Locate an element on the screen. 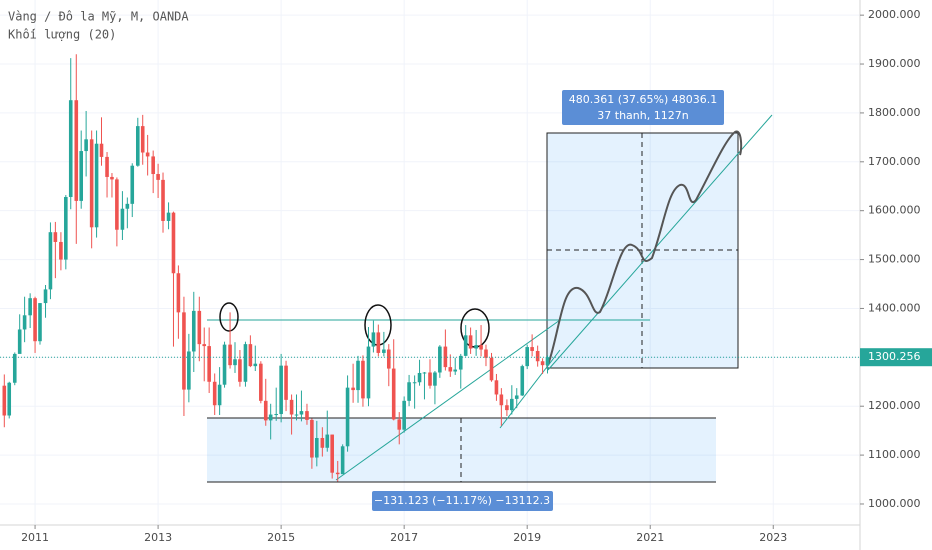 This screenshot has height=550, width=932. measure-label-bg is located at coordinates (643, 107).